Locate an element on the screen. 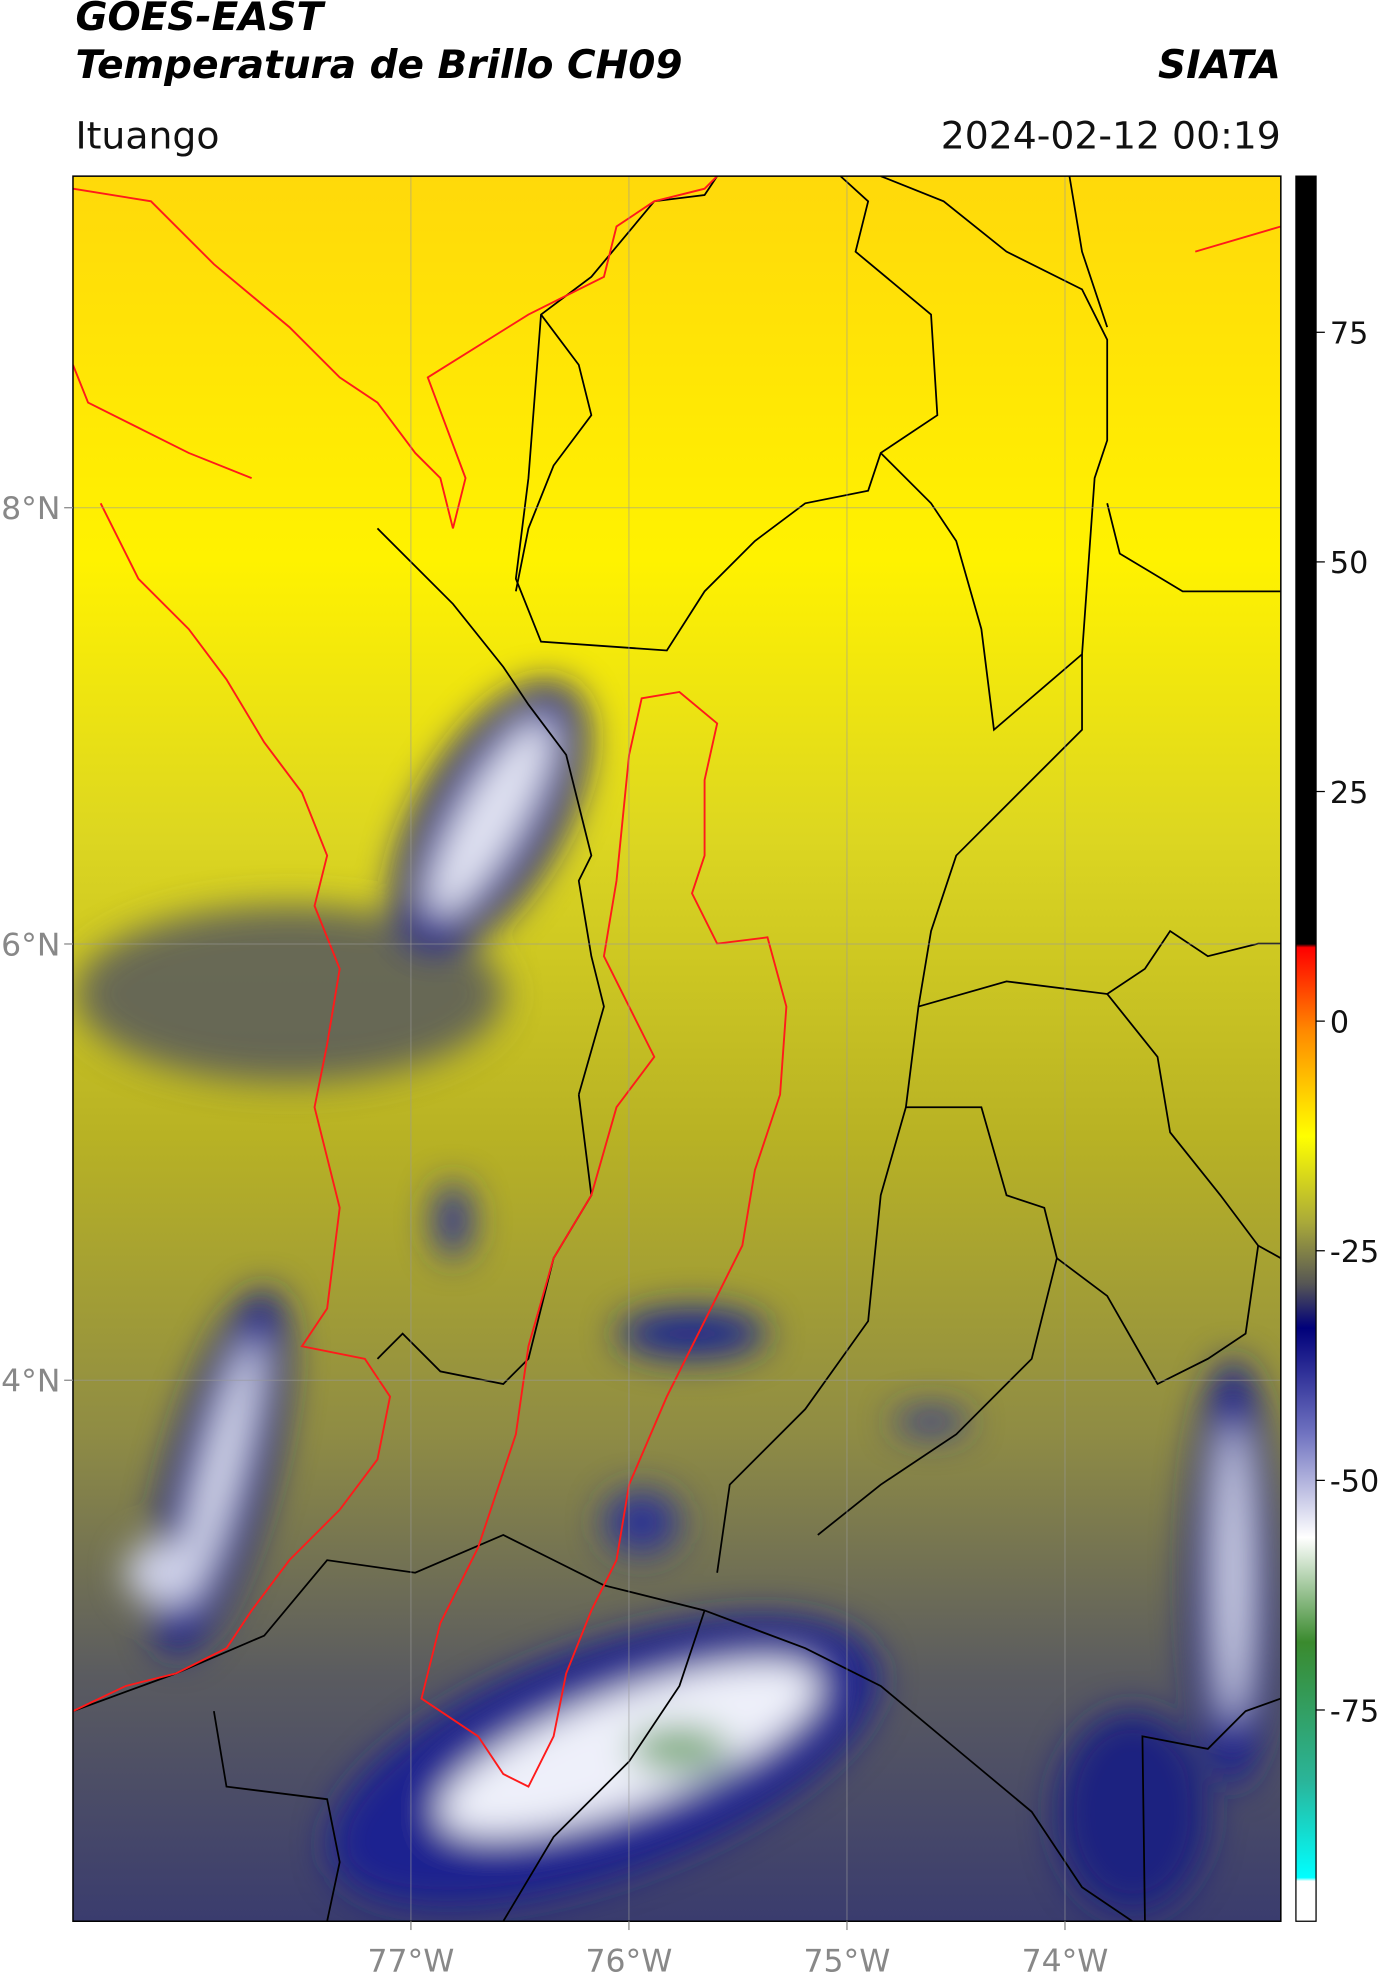 The width and height of the screenshot is (1384, 1981). subtitle: Temperatura de Brillo CH09 is located at coordinates (378, 65).